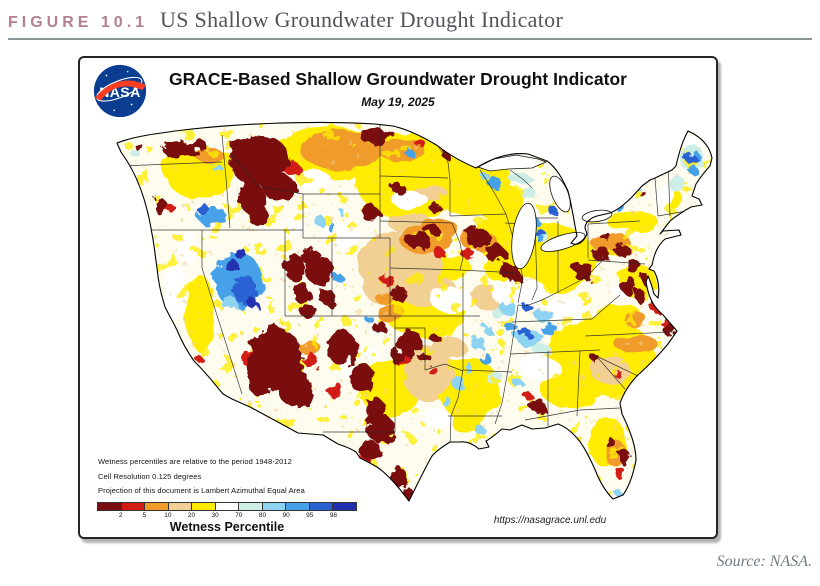 The height and width of the screenshot is (586, 820). What do you see at coordinates (286, 515) in the screenshot?
I see `legend-tick: 90` at bounding box center [286, 515].